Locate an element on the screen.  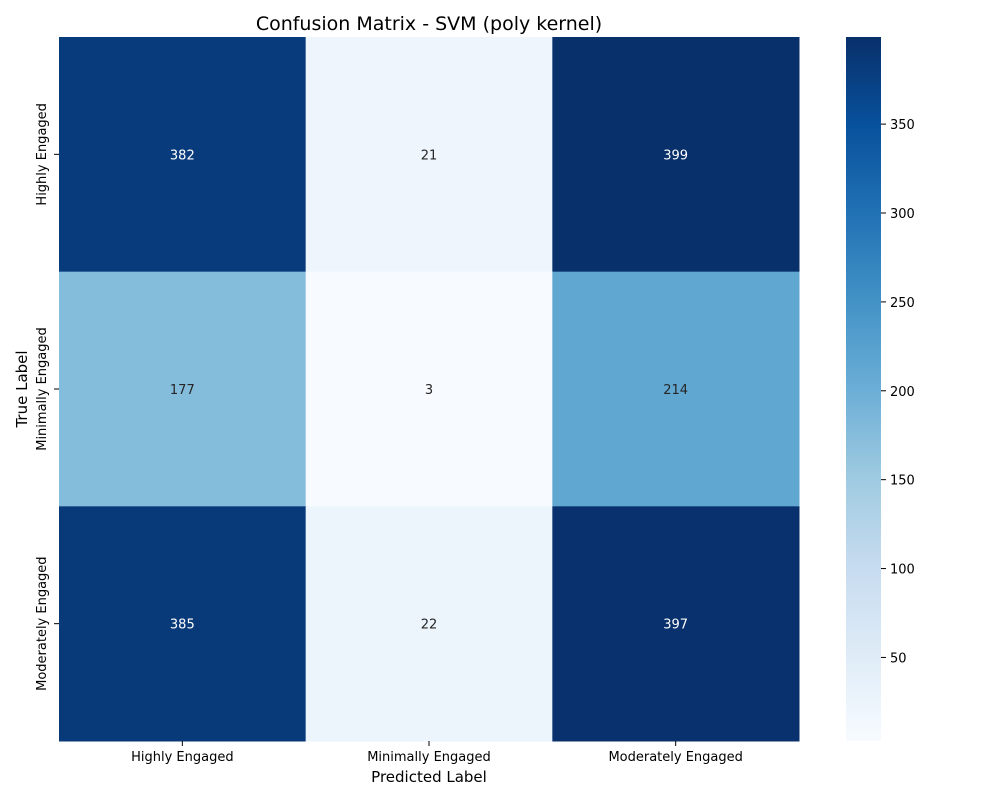
x-tick-label: Highly Engaged is located at coordinates (182, 757).